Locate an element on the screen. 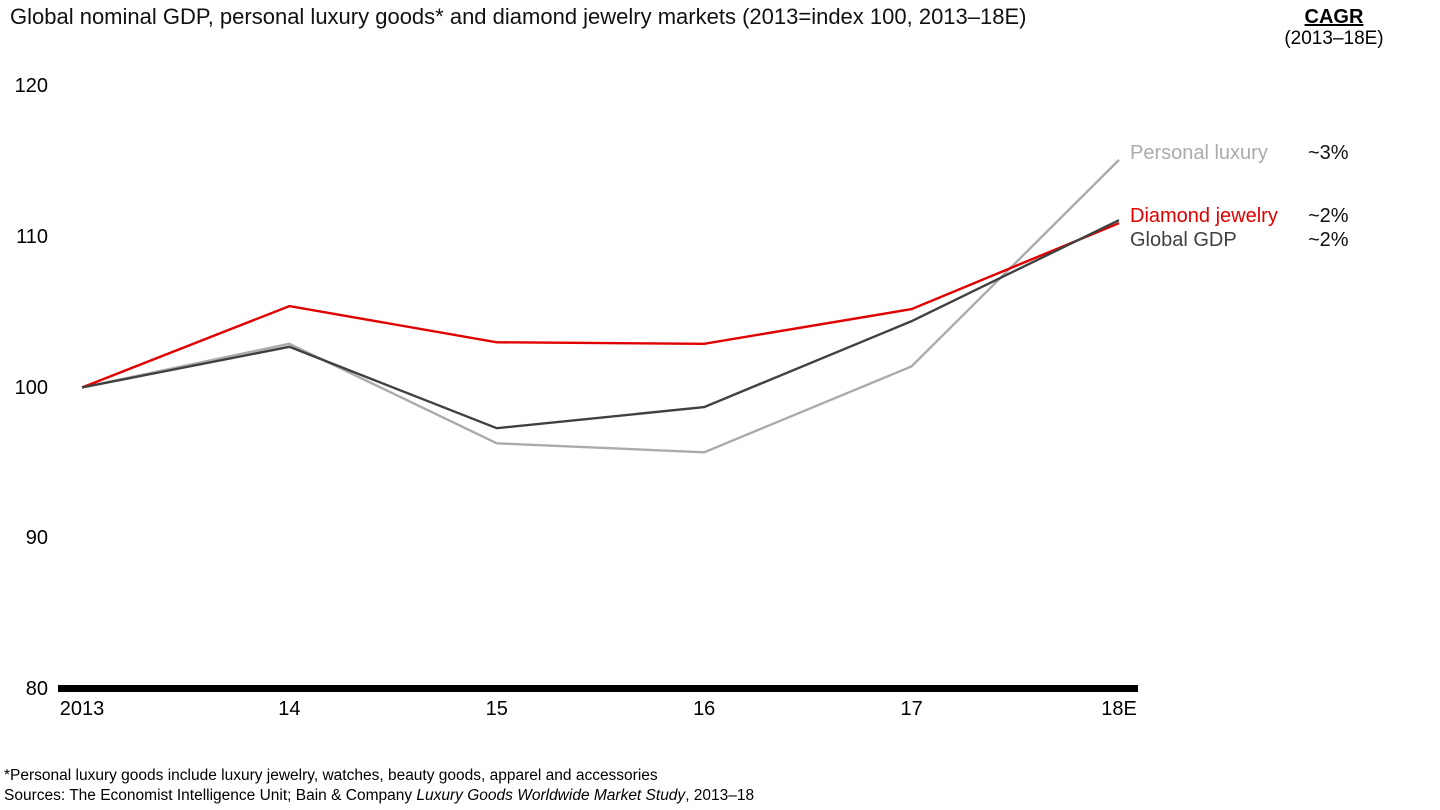 This screenshot has height=810, width=1440. y-axis-label-120: 120 is located at coordinates (31, 86).